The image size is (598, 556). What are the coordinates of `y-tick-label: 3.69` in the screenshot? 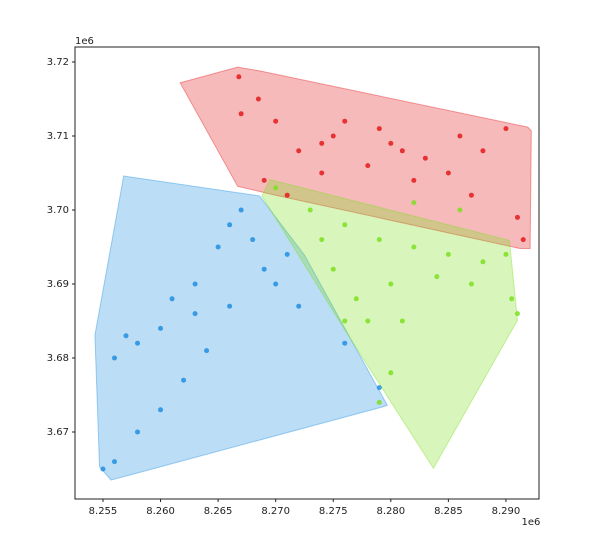 It's located at (58, 284).